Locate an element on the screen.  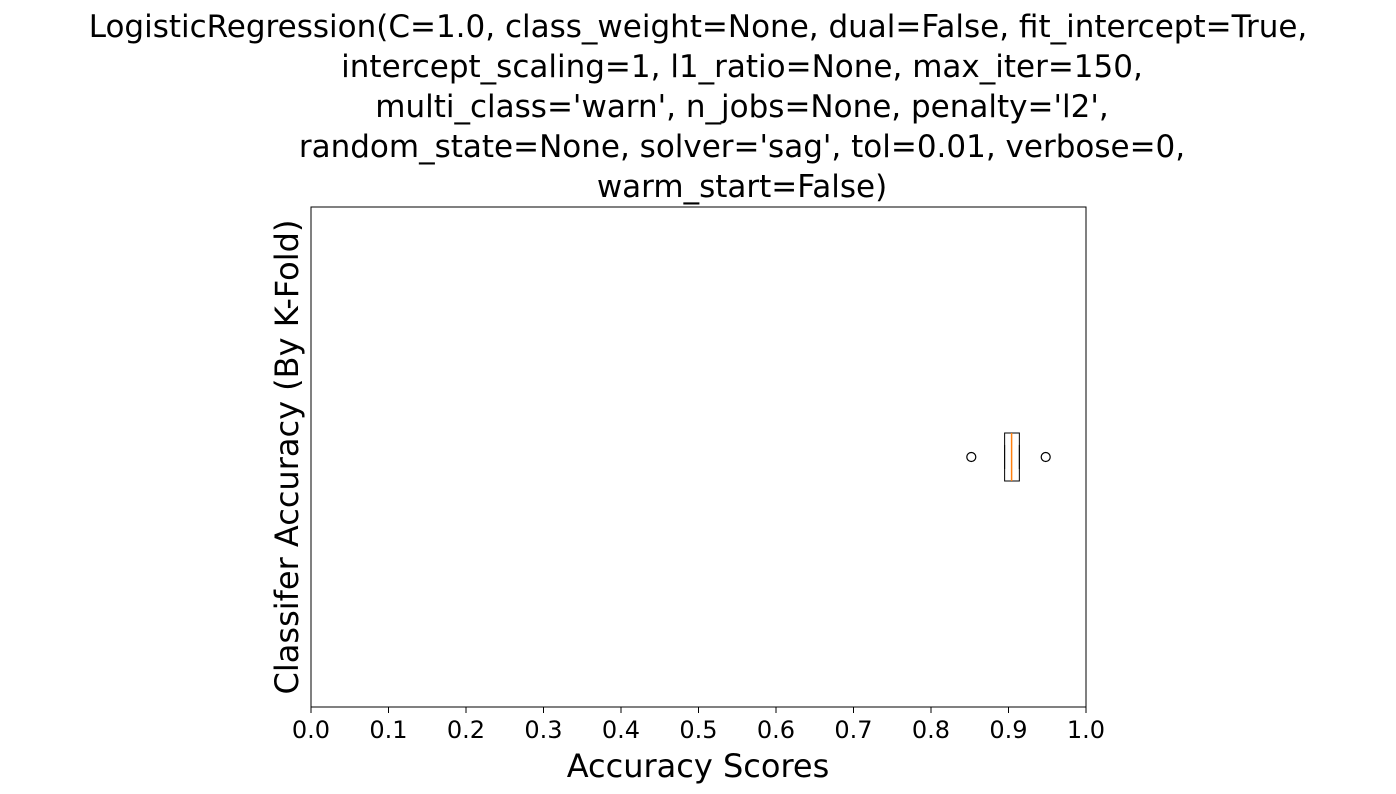
x-tick-label: 0.1 is located at coordinates (388, 730).